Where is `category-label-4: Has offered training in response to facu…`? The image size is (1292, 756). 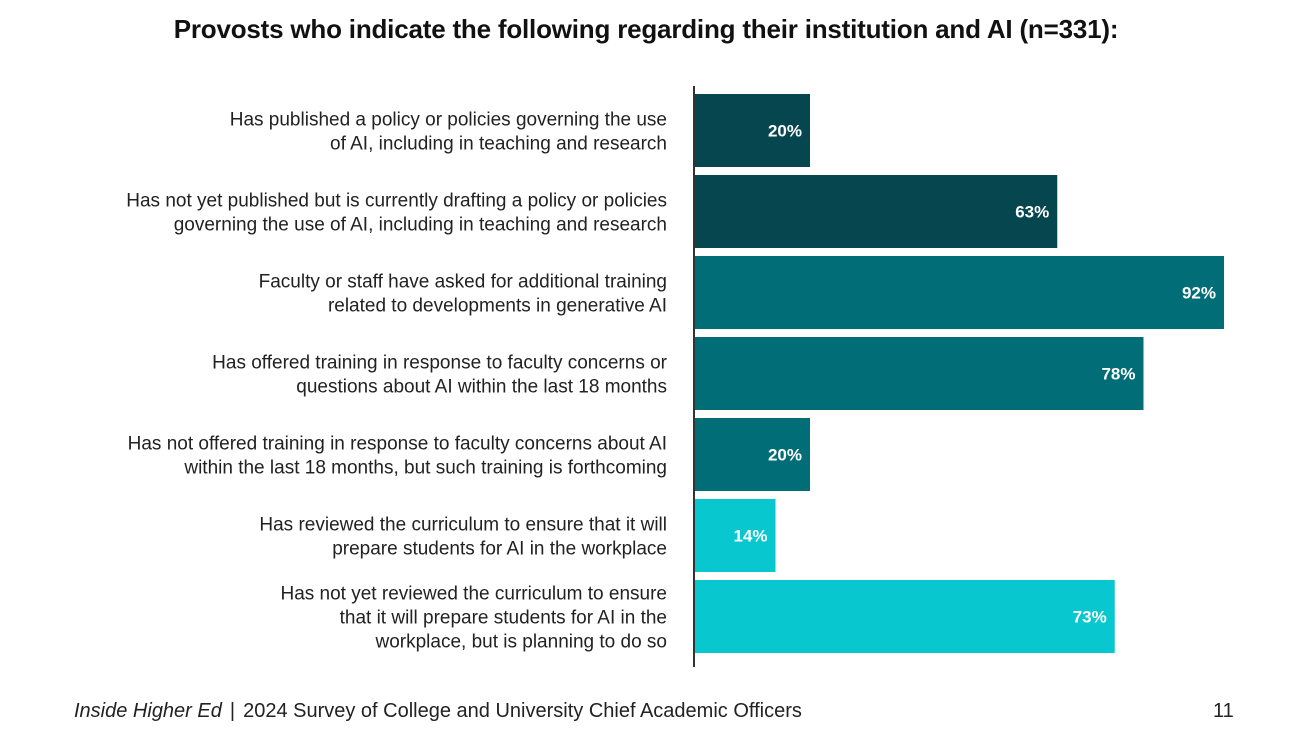
category-label-4: Has offered training in response to facu… is located at coordinates (440, 375).